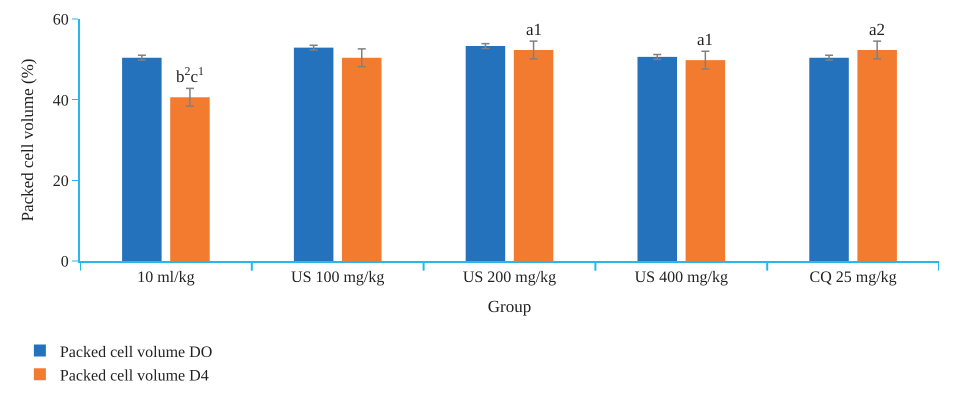  I want to click on x-tick-label: US 200 mg/kg, so click(509, 277).